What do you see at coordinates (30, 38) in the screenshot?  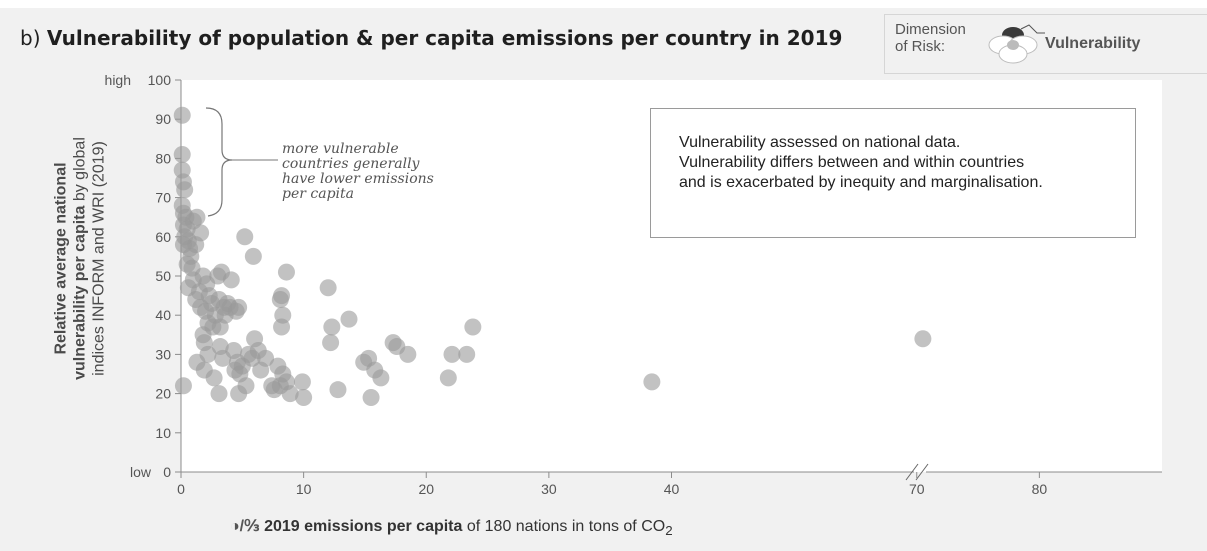 I see `title-prefix: b)` at bounding box center [30, 38].